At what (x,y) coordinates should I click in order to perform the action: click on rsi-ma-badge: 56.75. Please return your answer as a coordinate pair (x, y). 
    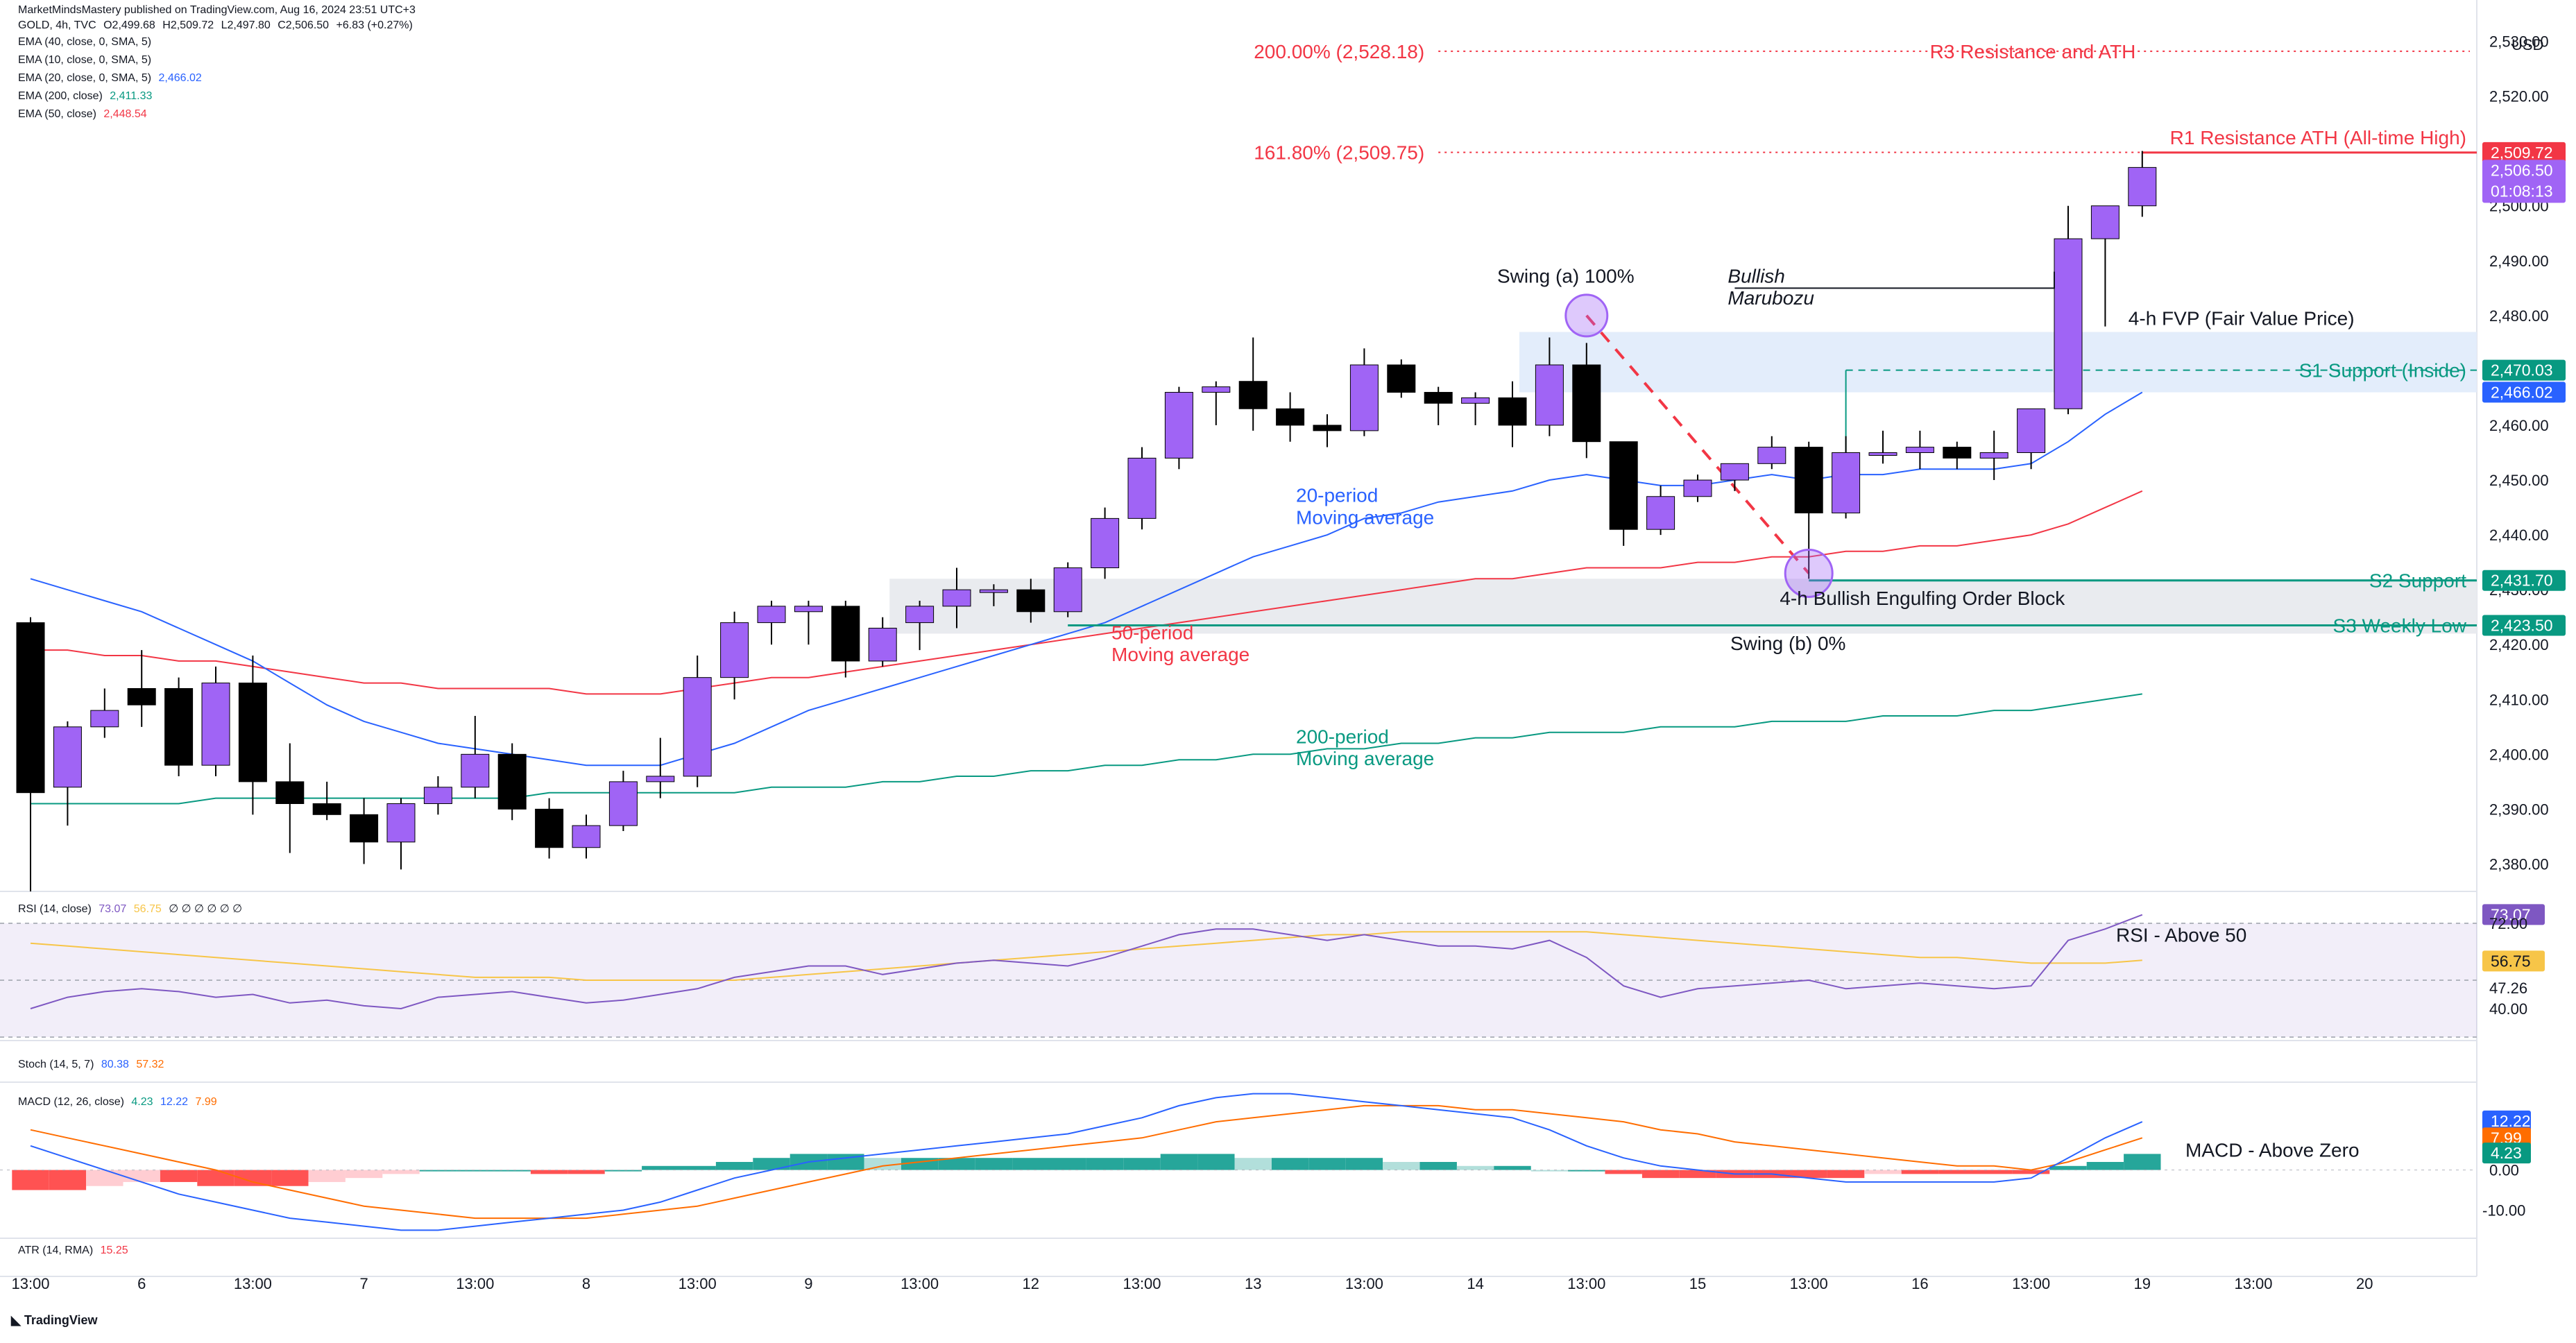
    Looking at the image, I should click on (2511, 961).